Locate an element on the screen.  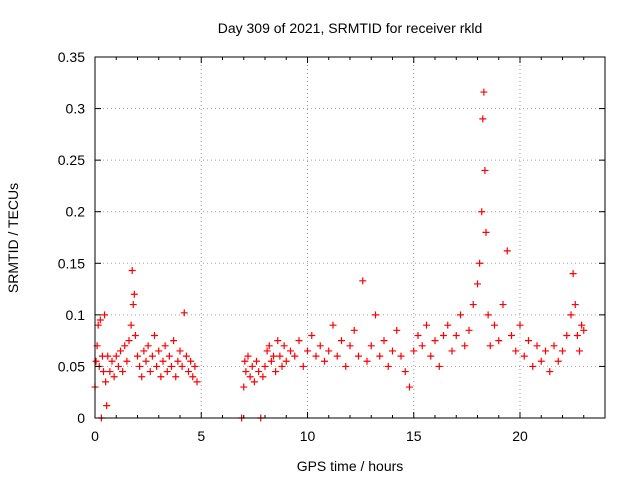
x-tick-label: 0 is located at coordinates (95, 436).